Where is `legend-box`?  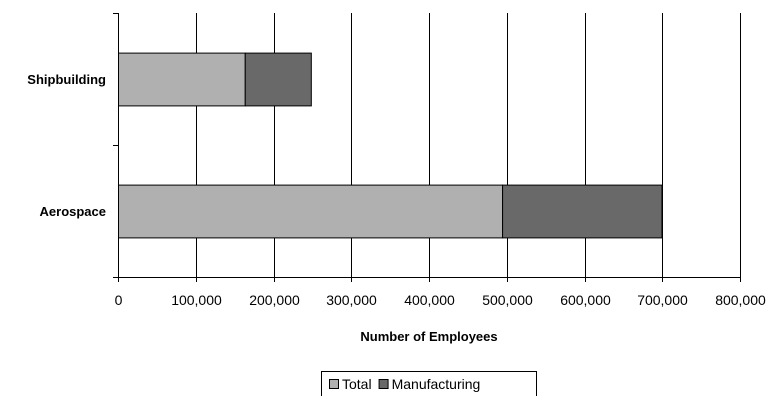
legend-box is located at coordinates (429, 384).